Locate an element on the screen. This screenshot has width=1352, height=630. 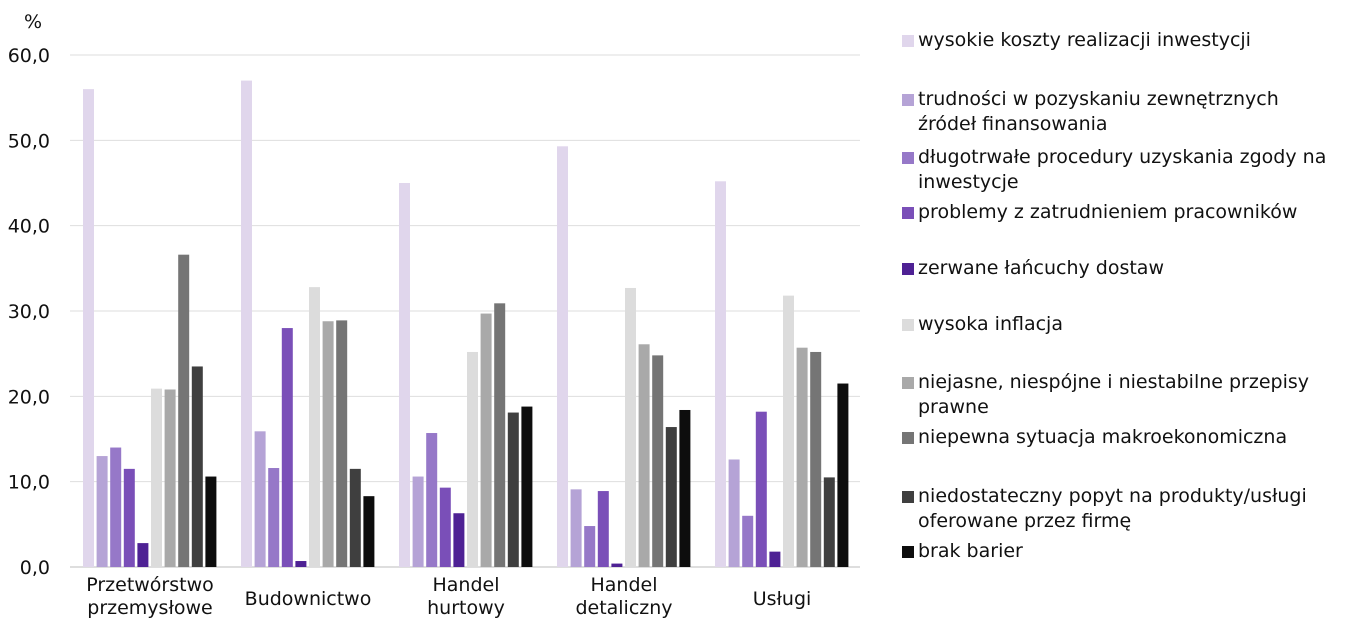
legend-label: wysokie koszty realizacji inwestycji is located at coordinates (1084, 40).